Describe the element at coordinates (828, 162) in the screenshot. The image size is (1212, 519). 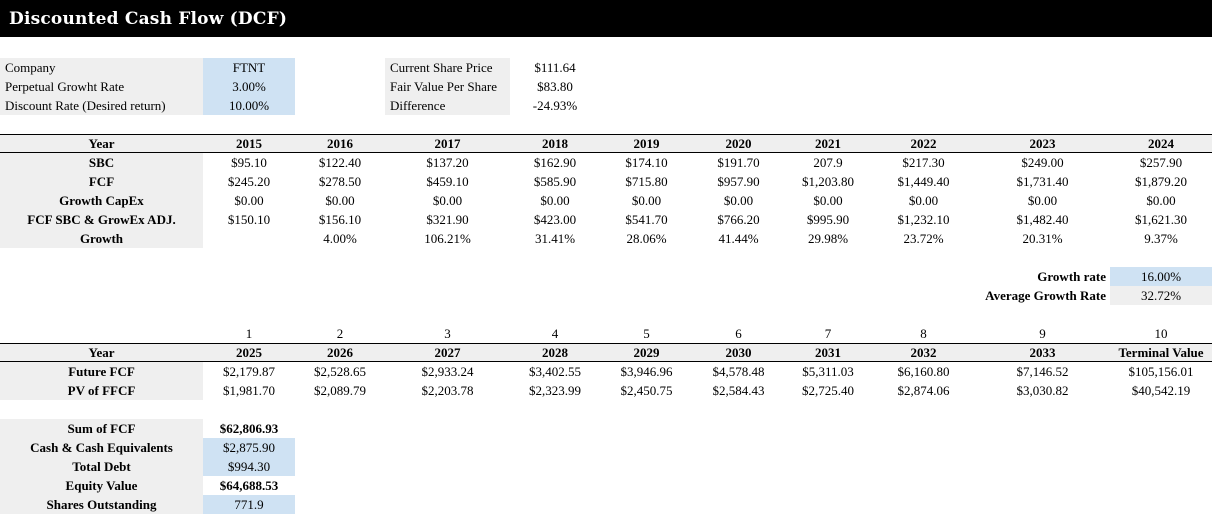
I see `historical-sbc-value: 207.9` at that location.